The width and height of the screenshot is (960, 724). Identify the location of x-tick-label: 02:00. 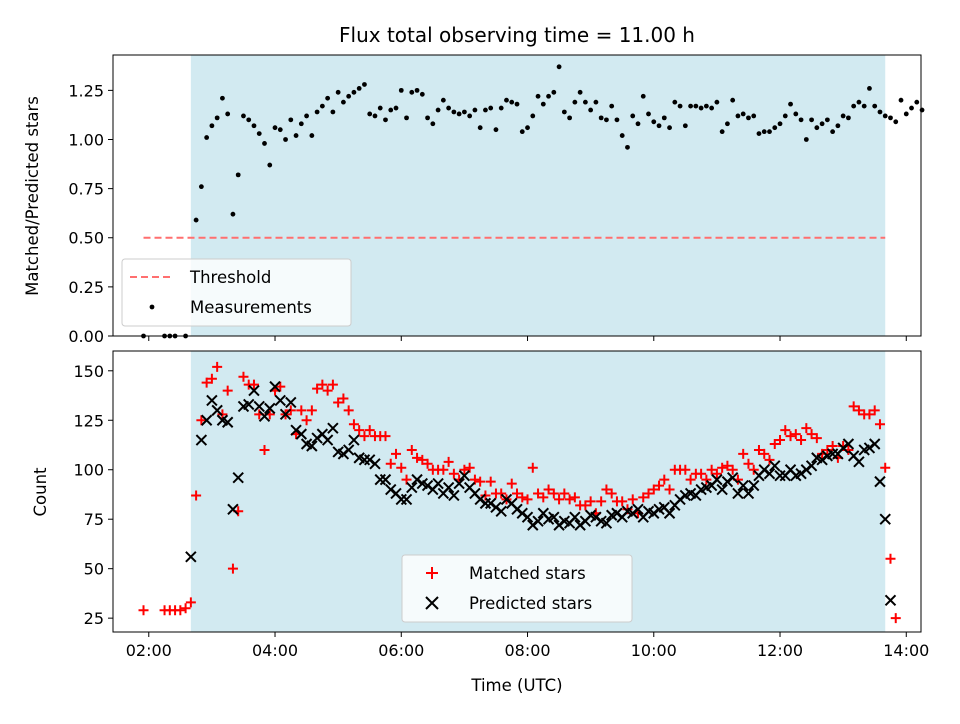
(149, 650).